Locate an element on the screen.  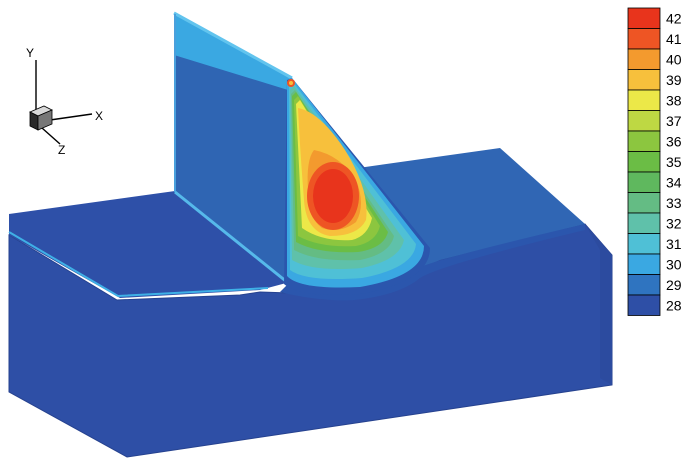
color-legend: 42 41 40 39 38 37 36 35 34 33 32 31 30 29 28 is located at coordinates (654, 161).